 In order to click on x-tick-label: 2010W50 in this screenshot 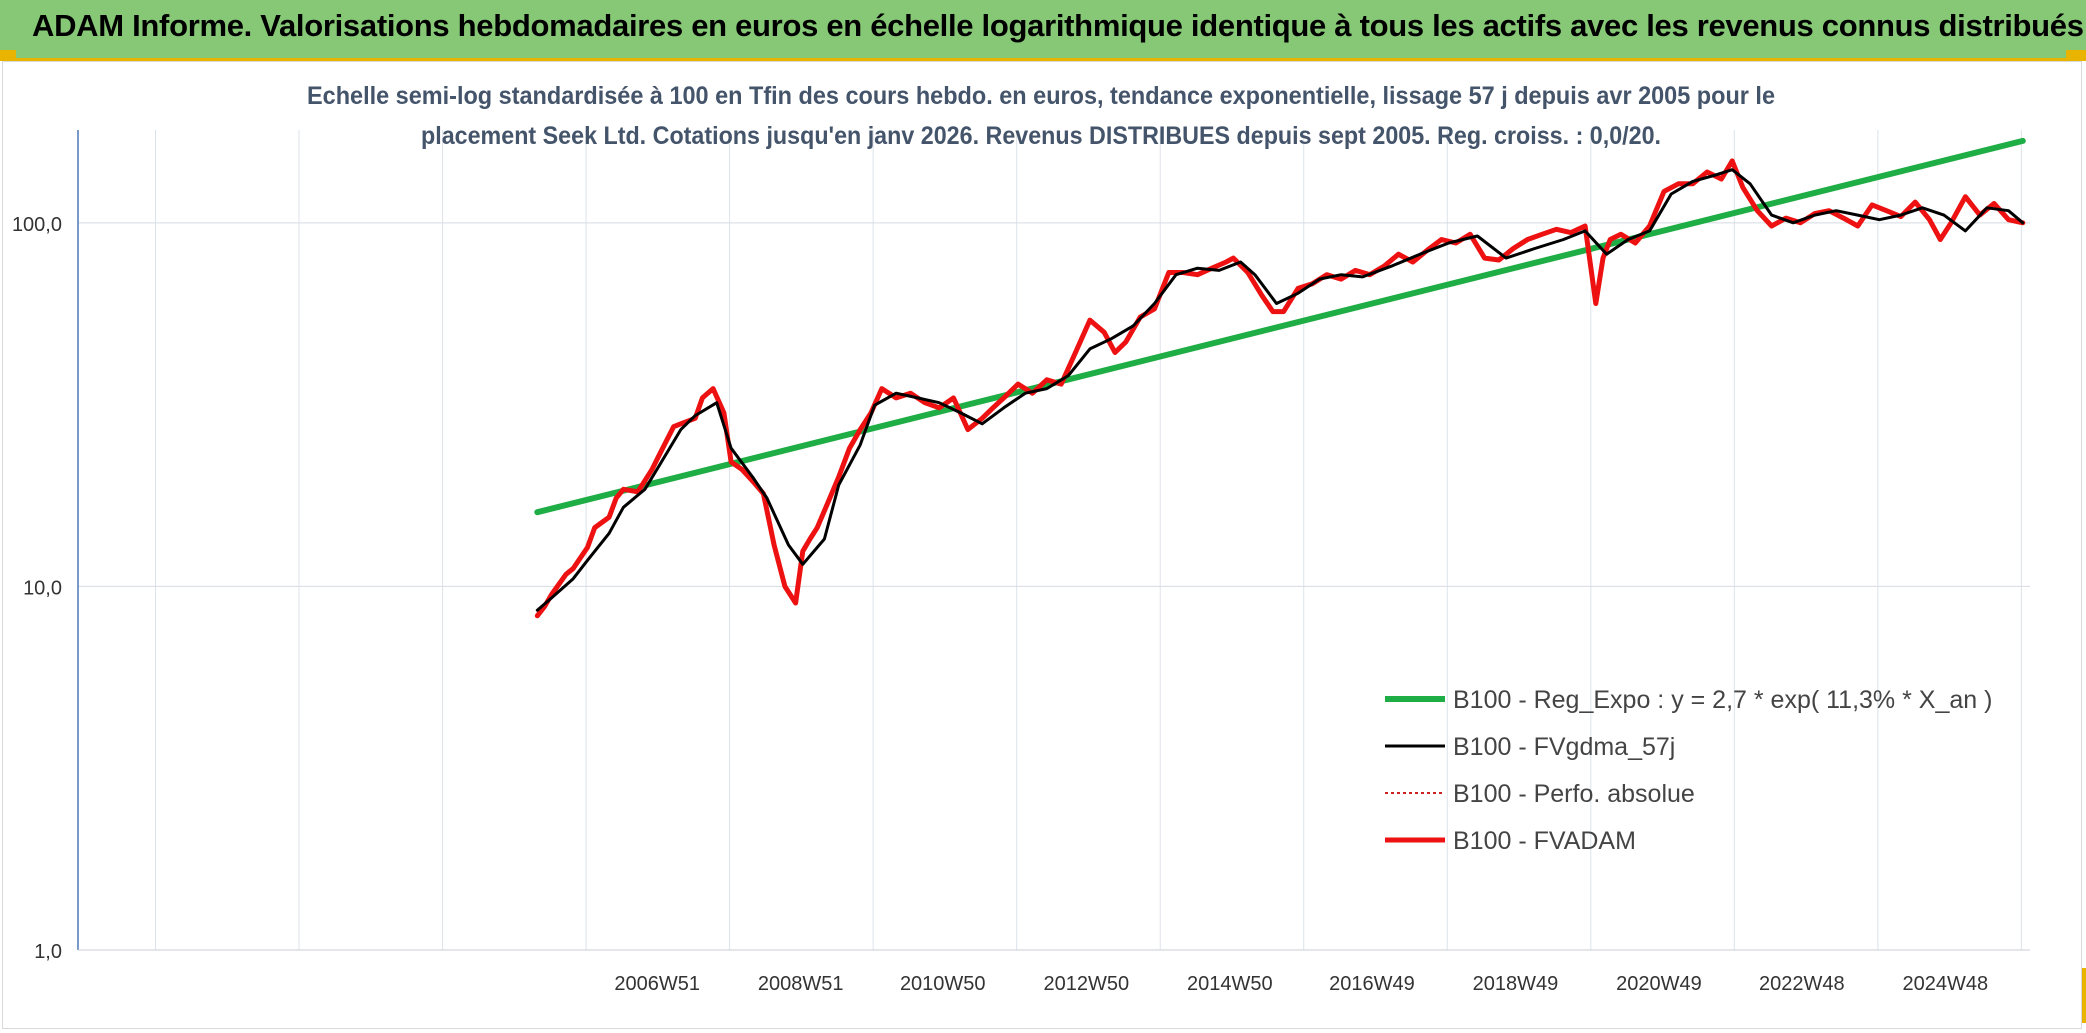, I will do `click(943, 984)`.